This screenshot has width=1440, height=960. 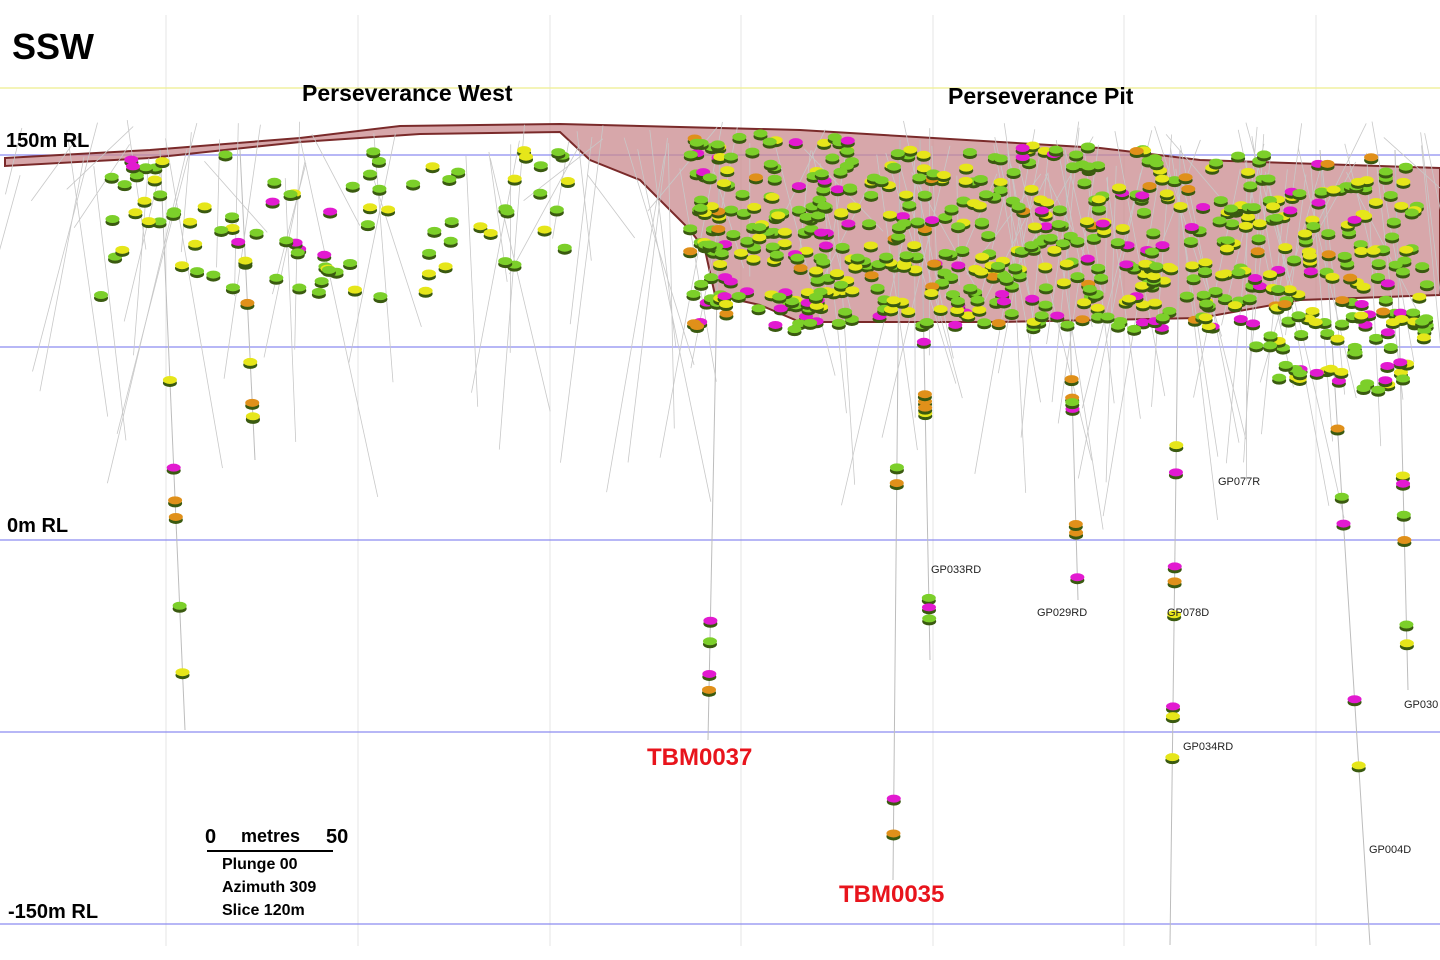 I want to click on azimuth-label: Azimuth 309, so click(x=269, y=887).